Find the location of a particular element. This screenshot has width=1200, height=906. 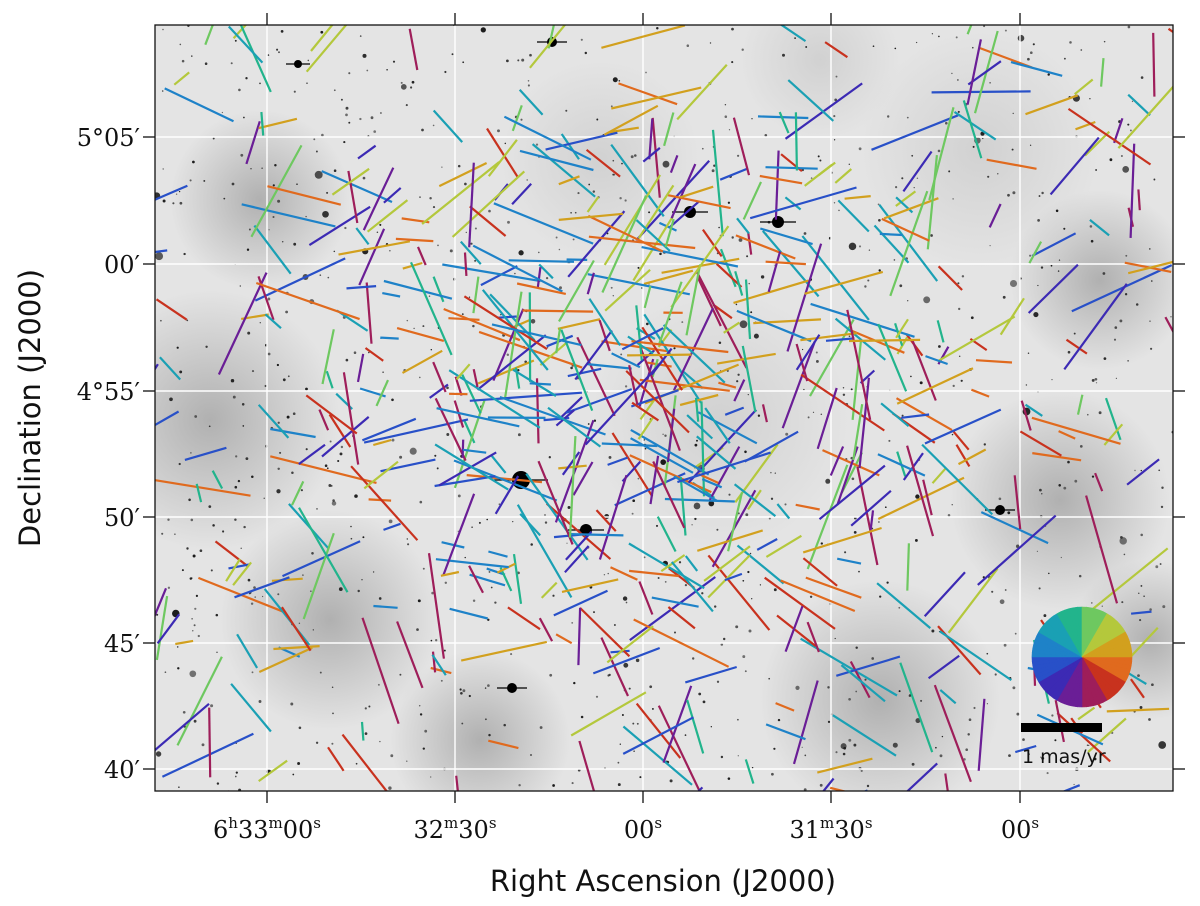

y-tick-label: 40′ is located at coordinates (122, 770).